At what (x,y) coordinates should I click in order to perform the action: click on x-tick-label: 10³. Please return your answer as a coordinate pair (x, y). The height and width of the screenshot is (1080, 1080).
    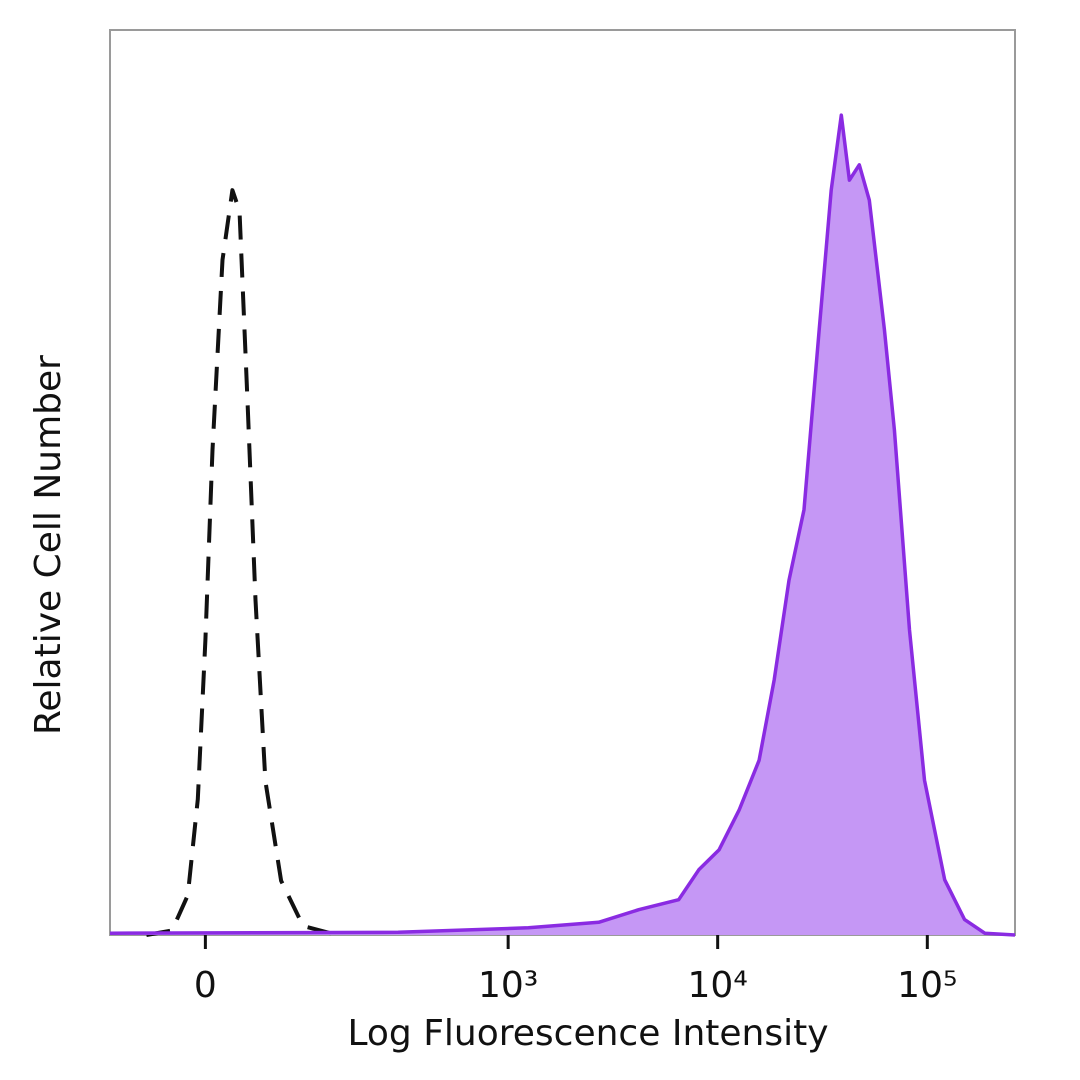
    Looking at the image, I should click on (508, 985).